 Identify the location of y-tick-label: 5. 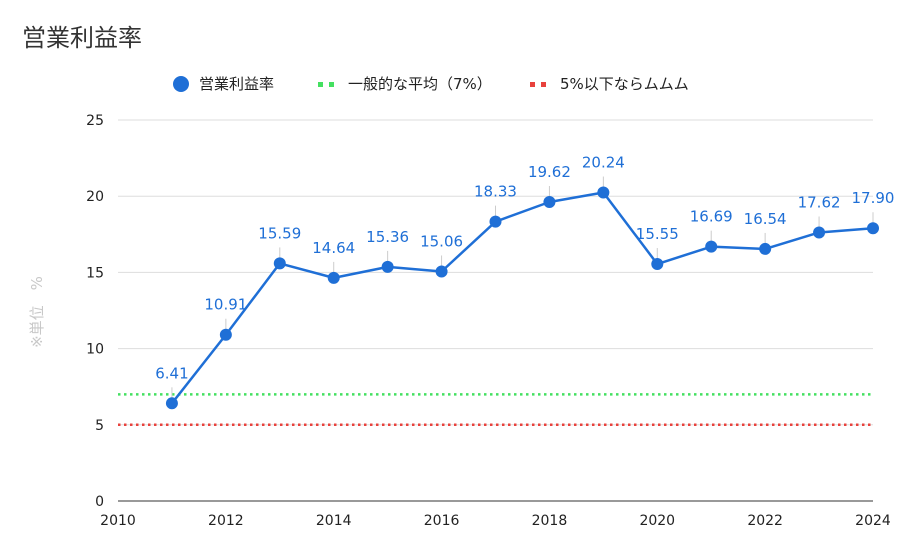
(99, 426).